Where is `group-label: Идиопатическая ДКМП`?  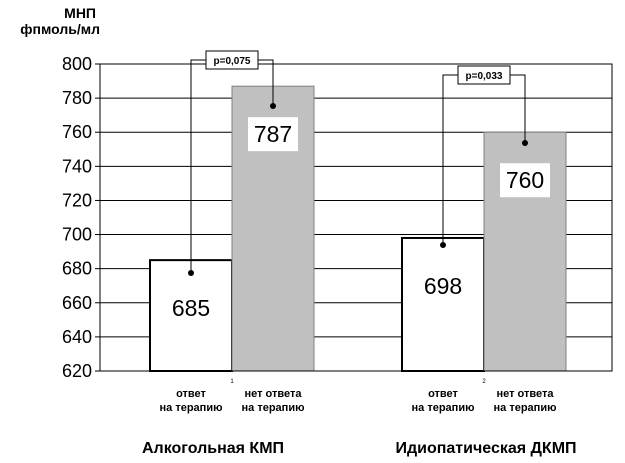
group-label: Идиопатическая ДКМП is located at coordinates (485, 448).